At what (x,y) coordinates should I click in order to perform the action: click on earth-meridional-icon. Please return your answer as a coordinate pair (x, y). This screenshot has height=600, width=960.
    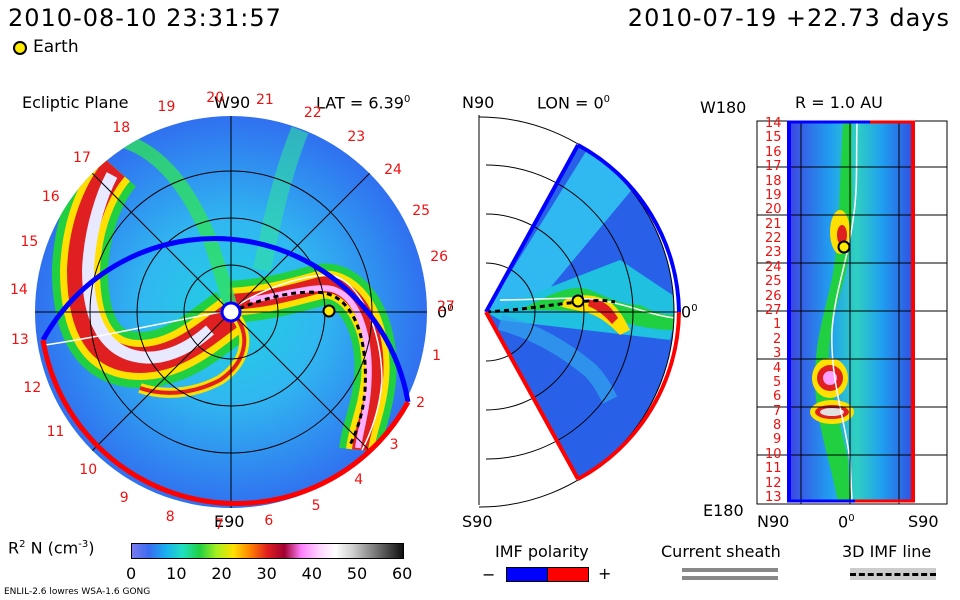
    Looking at the image, I should click on (578, 301).